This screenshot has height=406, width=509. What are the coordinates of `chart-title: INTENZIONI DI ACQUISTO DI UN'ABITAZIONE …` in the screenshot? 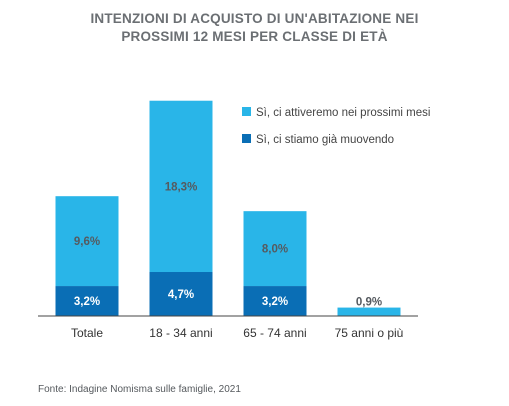 It's located at (254, 28).